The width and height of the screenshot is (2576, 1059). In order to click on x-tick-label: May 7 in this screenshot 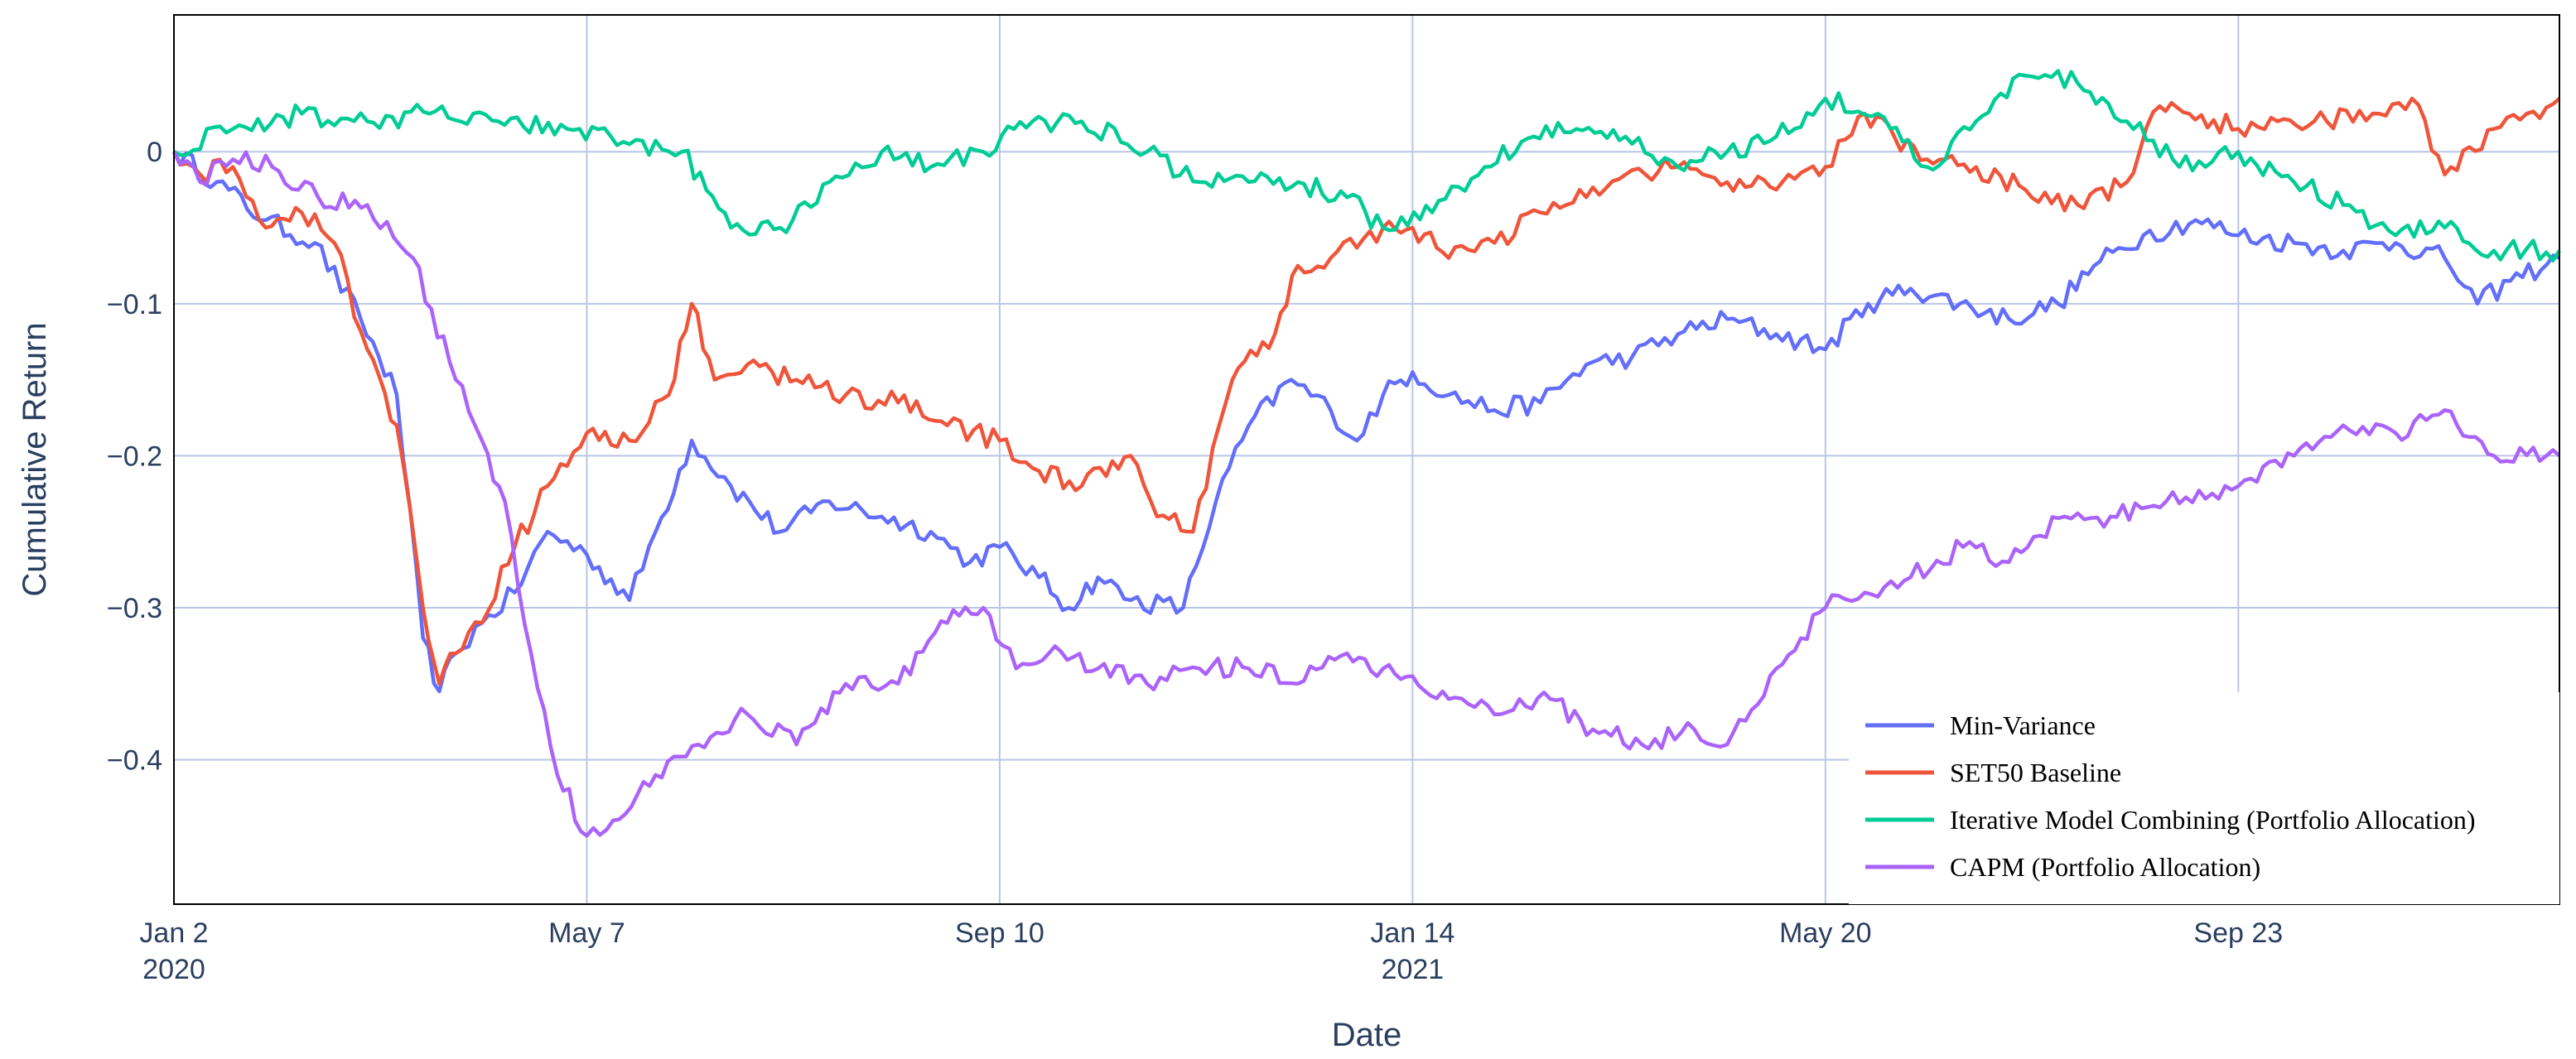, I will do `click(586, 933)`.